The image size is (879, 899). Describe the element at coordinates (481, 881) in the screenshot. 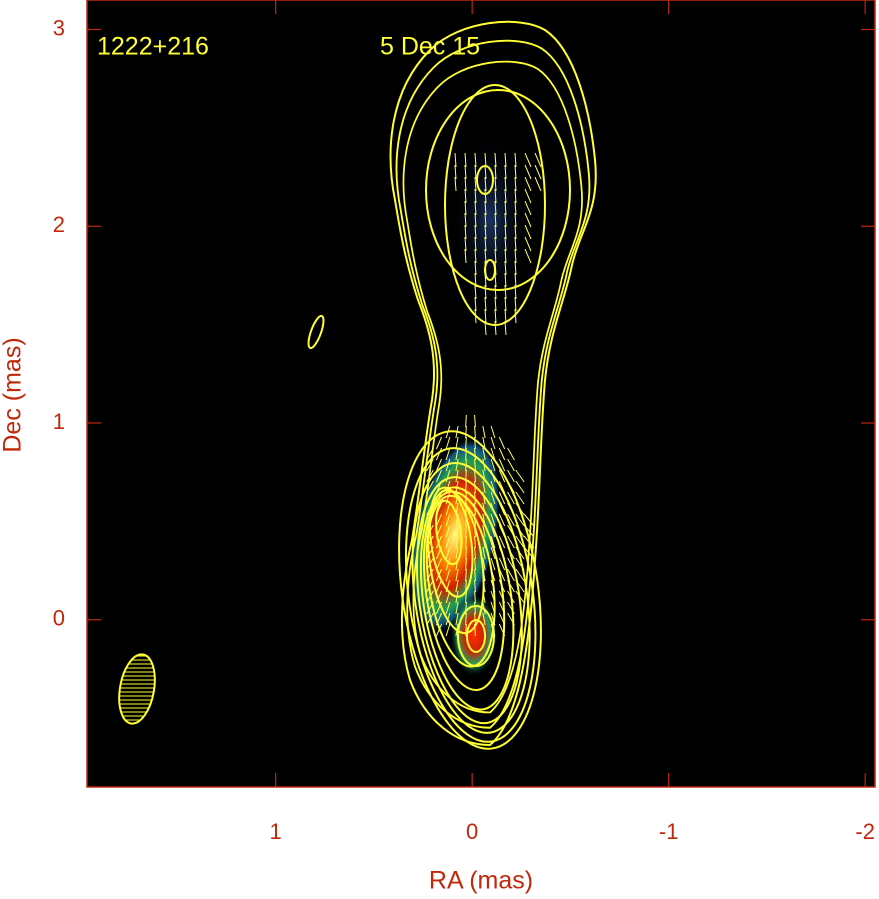

I see `x-axis-label: RA (mas)` at that location.